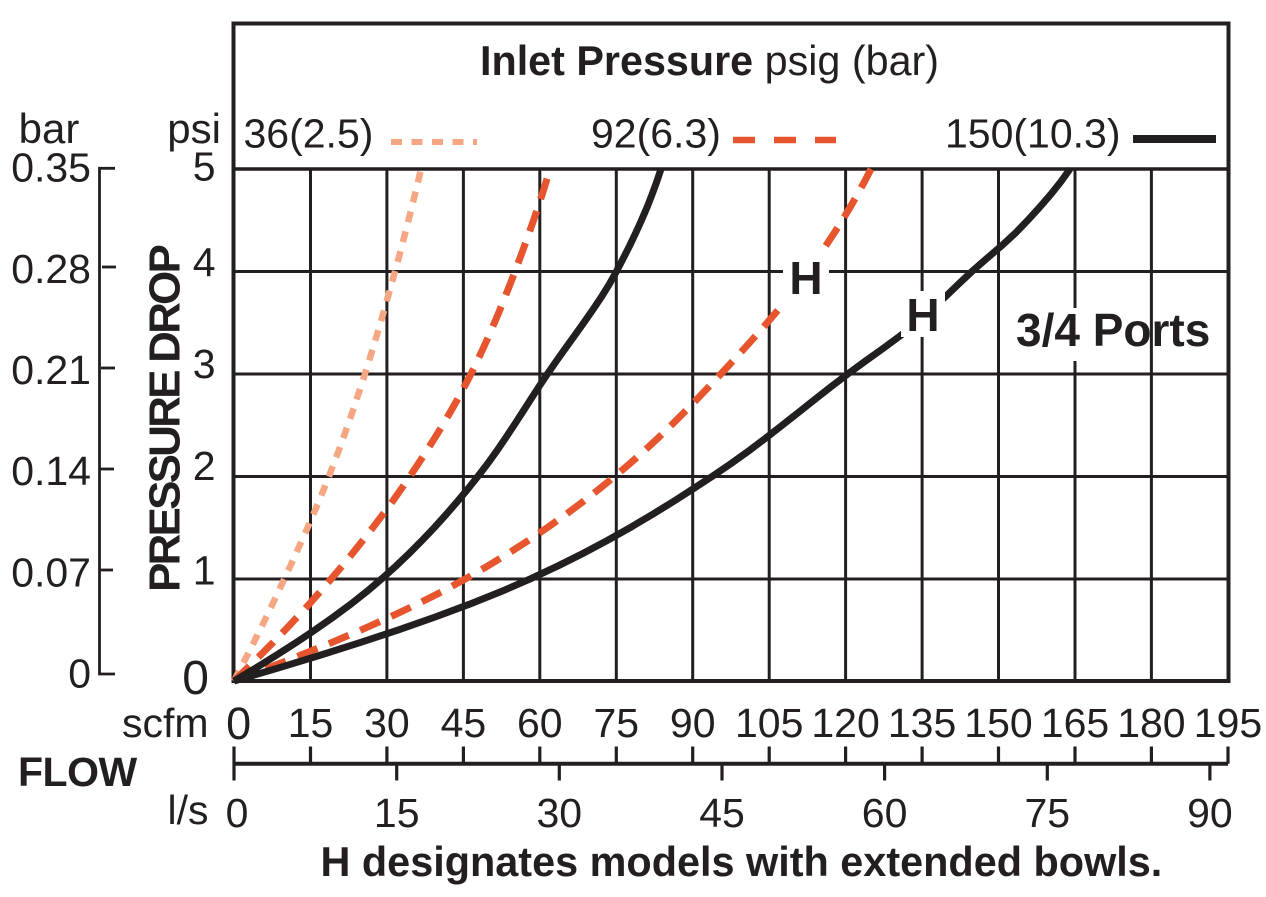 This screenshot has width=1266, height=897. Describe the element at coordinates (1075, 723) in the screenshot. I see `svg-text: 165` at that location.